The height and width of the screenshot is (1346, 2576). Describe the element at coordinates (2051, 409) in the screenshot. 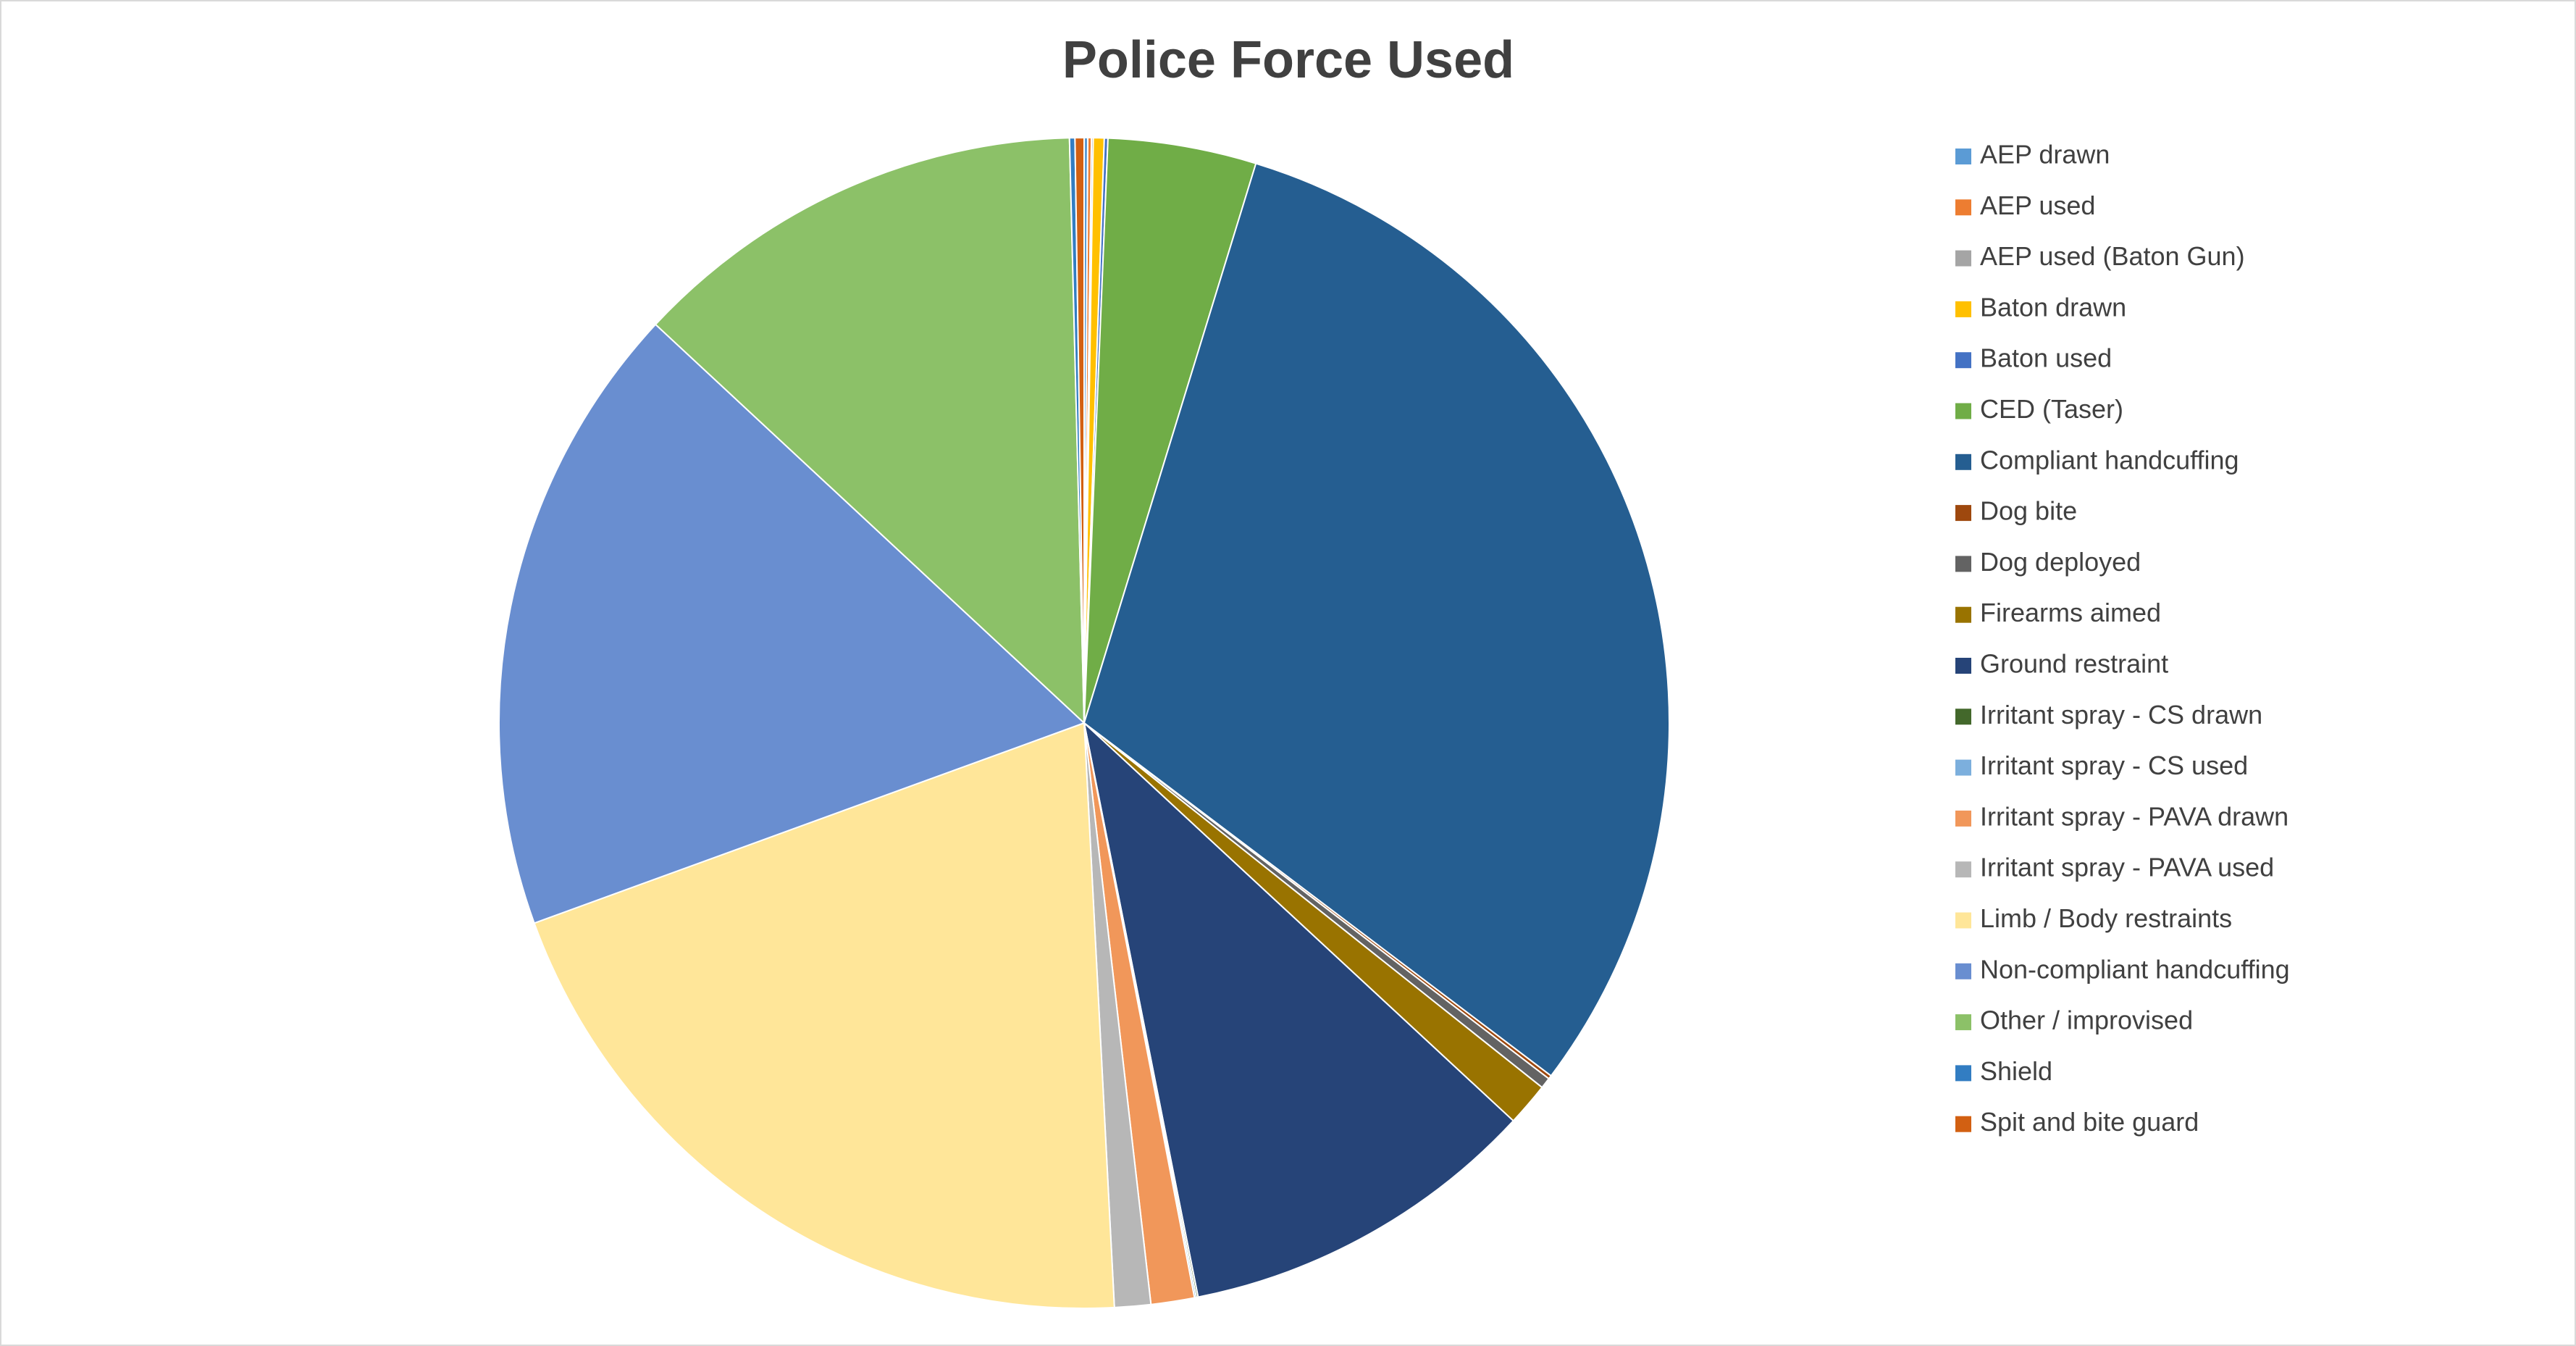

I see `legend-label: CED (Taser)` at that location.